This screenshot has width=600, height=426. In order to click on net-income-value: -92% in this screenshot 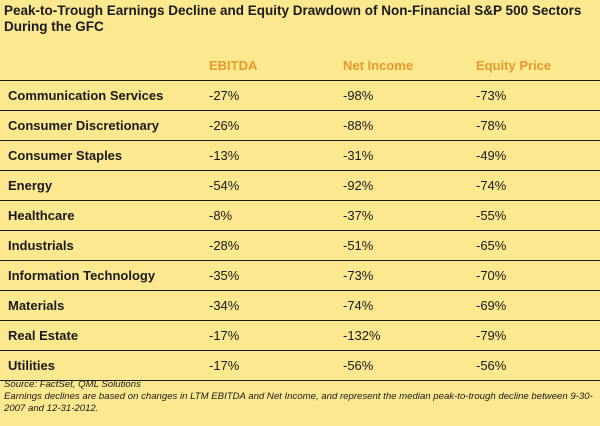, I will do `click(358, 185)`.